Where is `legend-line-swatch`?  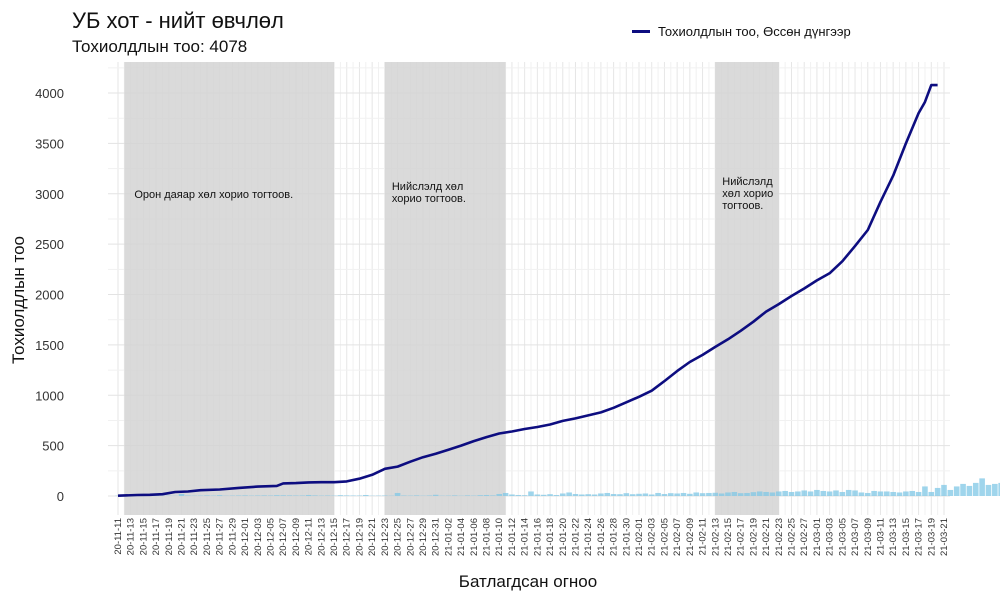
legend-line-swatch is located at coordinates (641, 31).